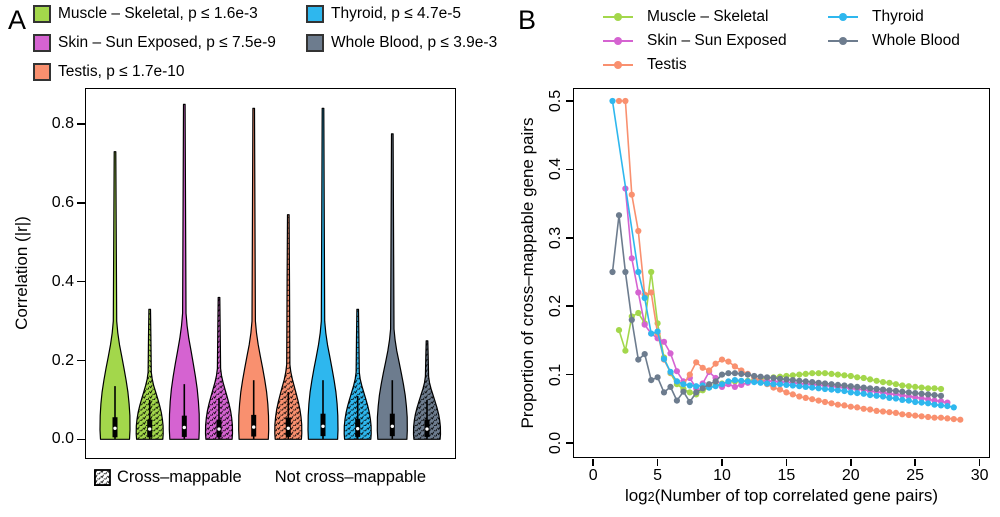  What do you see at coordinates (527, 20) in the screenshot?
I see `panel-b-label: B` at bounding box center [527, 20].